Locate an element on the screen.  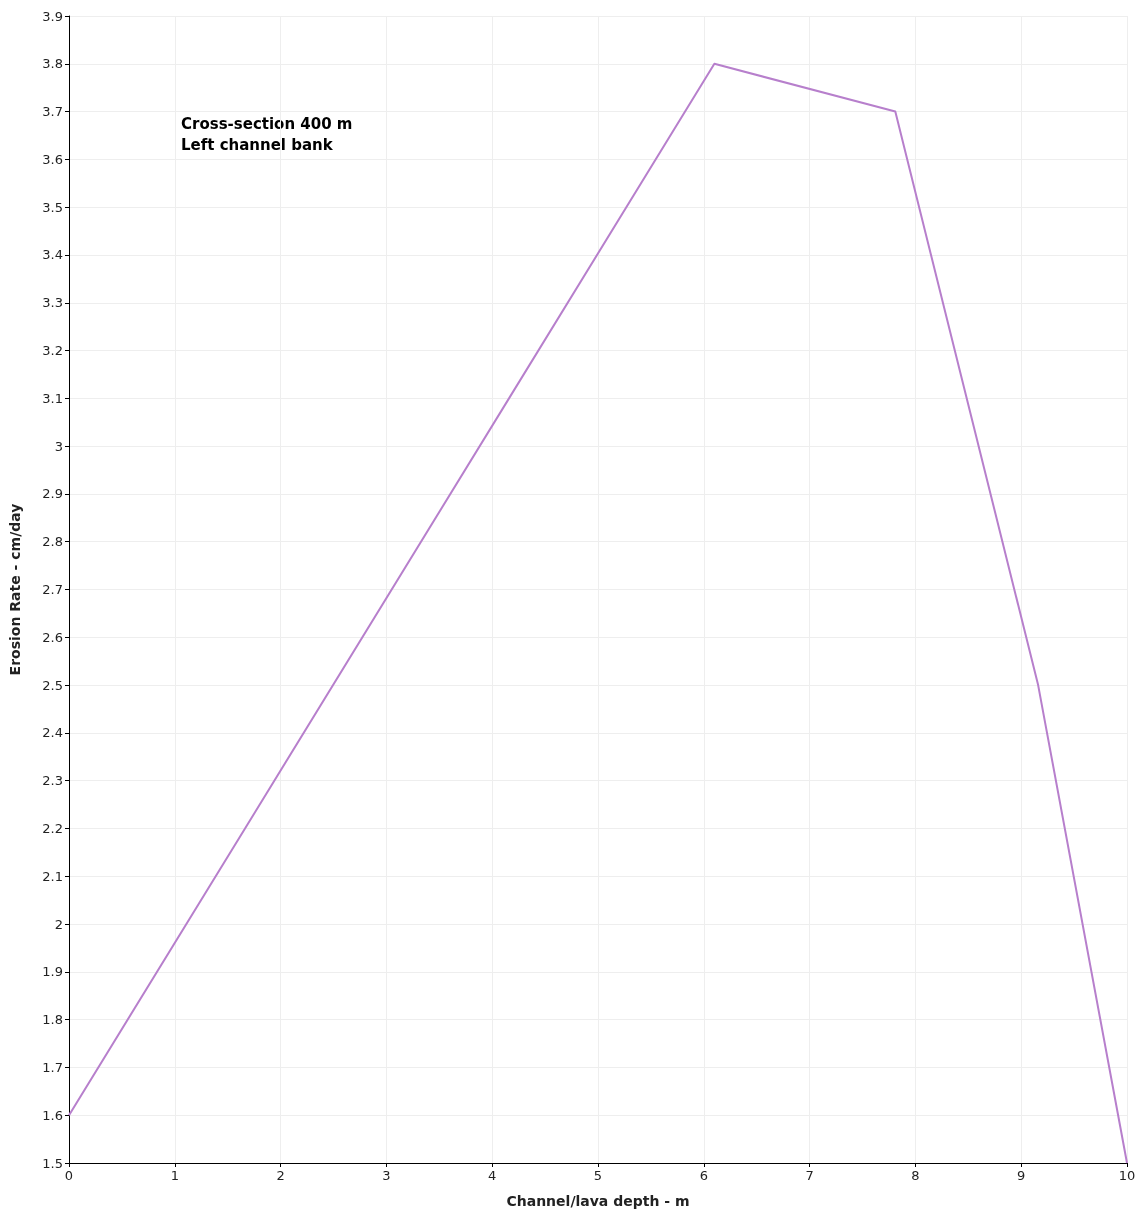
y-tick-label: 1.5 is located at coordinates (52, 1163).